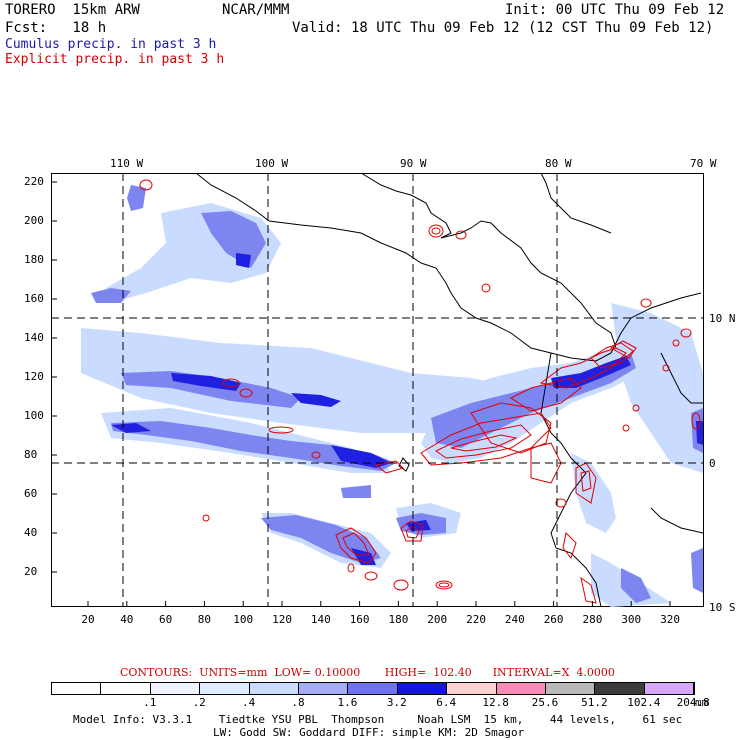 The height and width of the screenshot is (740, 740). Describe the element at coordinates (256, 10) in the screenshot. I see `center-label: NCAR/MMM` at that location.